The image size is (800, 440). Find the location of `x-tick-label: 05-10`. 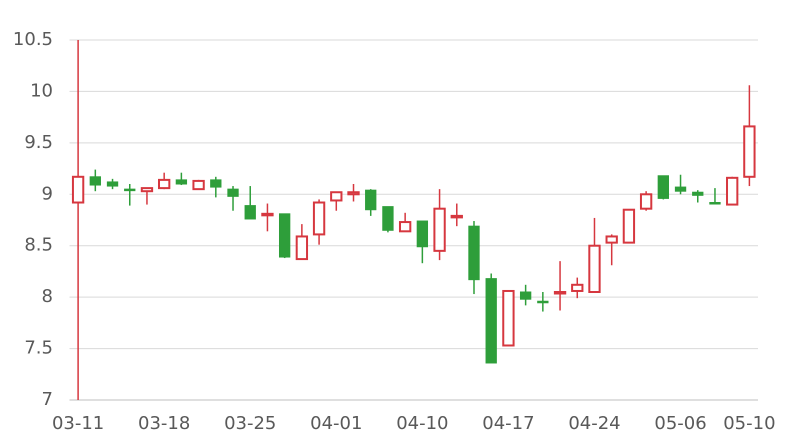

x-tick-label: 05-10 is located at coordinates (749, 423).